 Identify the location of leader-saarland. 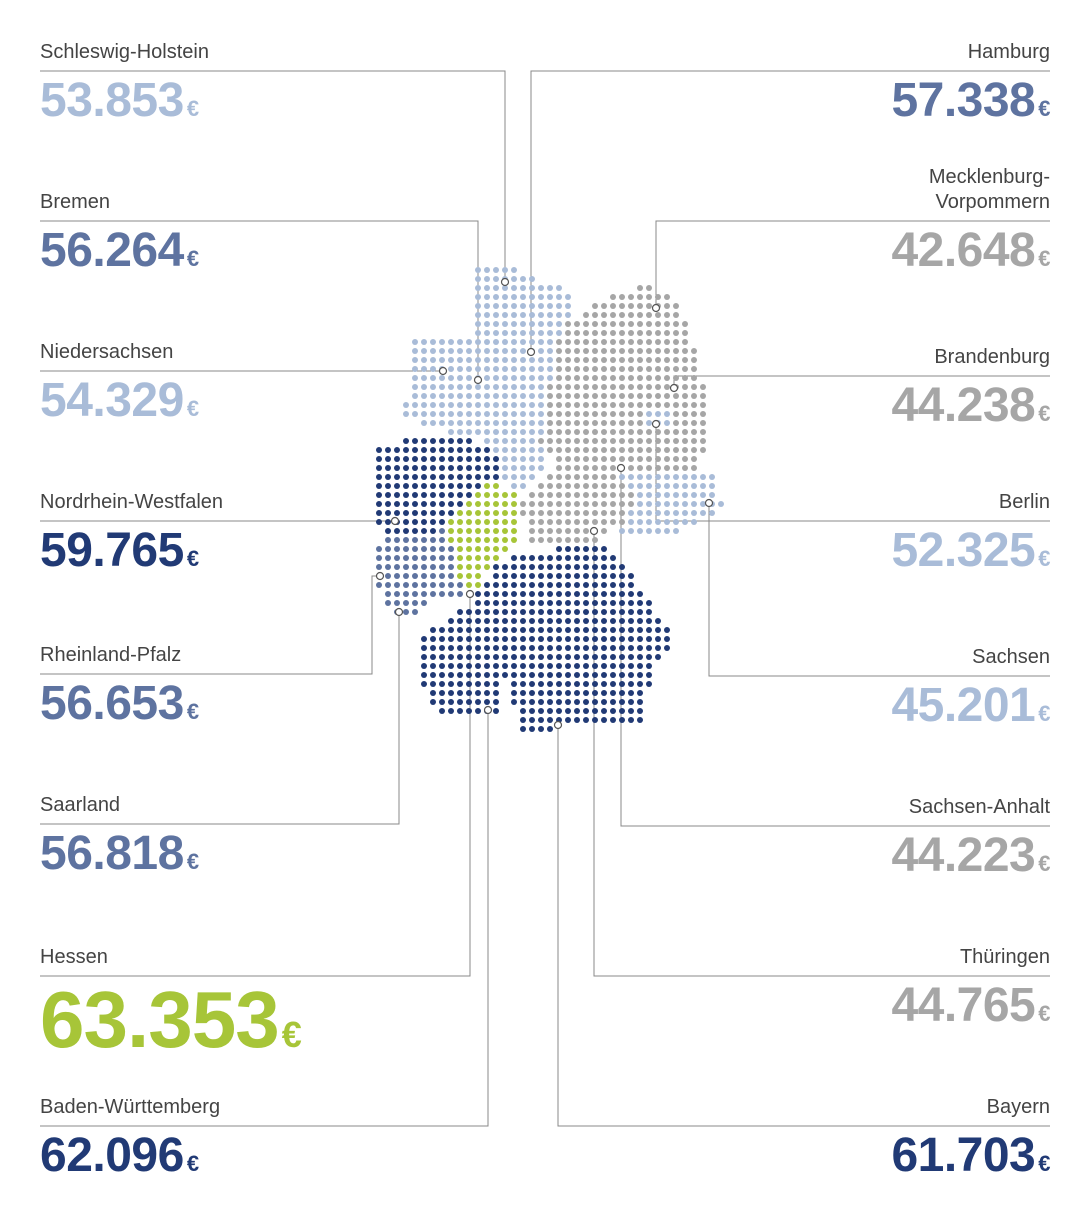
(220, 718).